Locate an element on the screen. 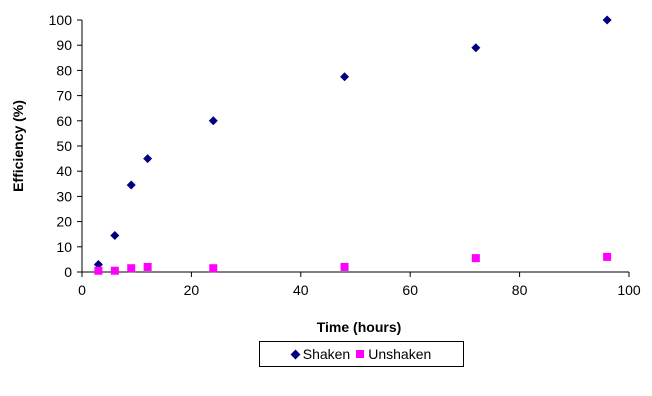  x-ticks: 0 20 40 60 80 100 is located at coordinates (359, 285).